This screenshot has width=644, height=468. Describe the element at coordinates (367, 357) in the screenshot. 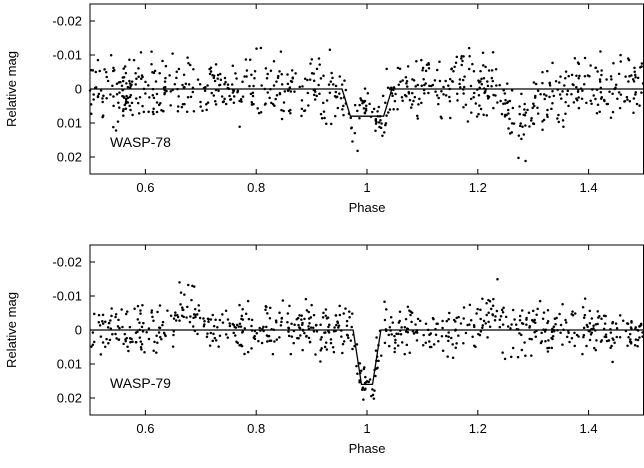

I see `wasp-79-model-curve` at that location.